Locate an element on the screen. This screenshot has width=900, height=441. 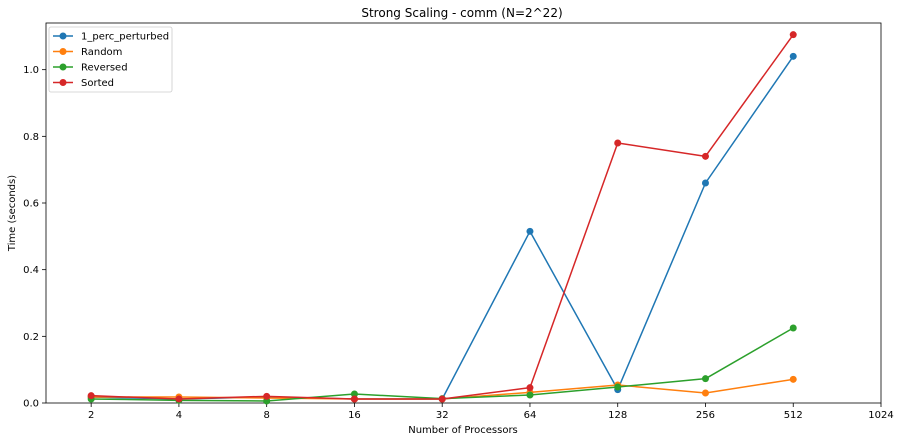
legend-item-reversed: Reversed is located at coordinates (90, 68).